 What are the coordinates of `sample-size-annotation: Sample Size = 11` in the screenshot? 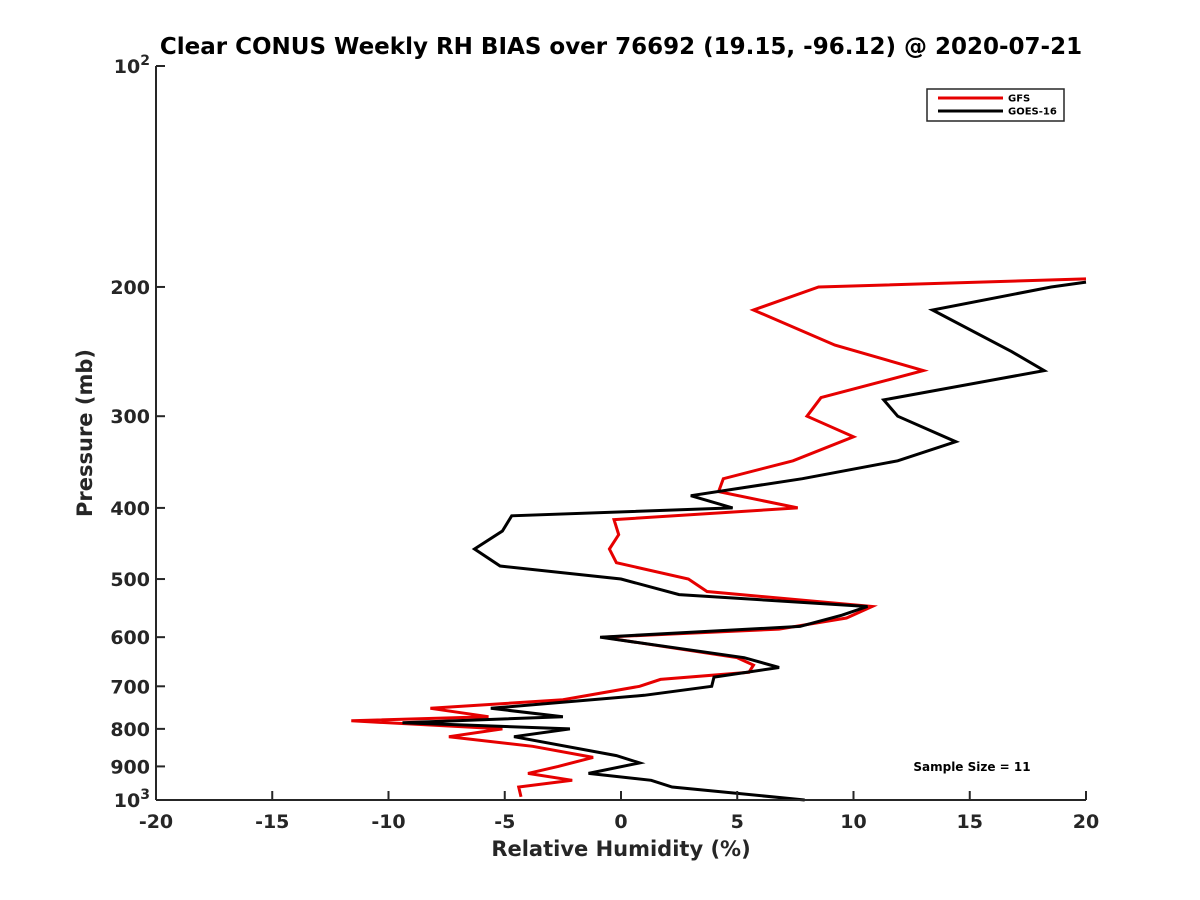 It's located at (971, 767).